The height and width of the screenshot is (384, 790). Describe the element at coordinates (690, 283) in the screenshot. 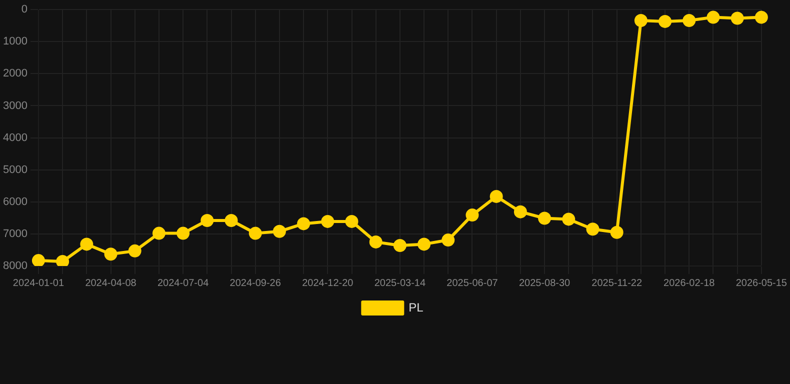

I see `x-tick-label: 2026-02-18` at that location.